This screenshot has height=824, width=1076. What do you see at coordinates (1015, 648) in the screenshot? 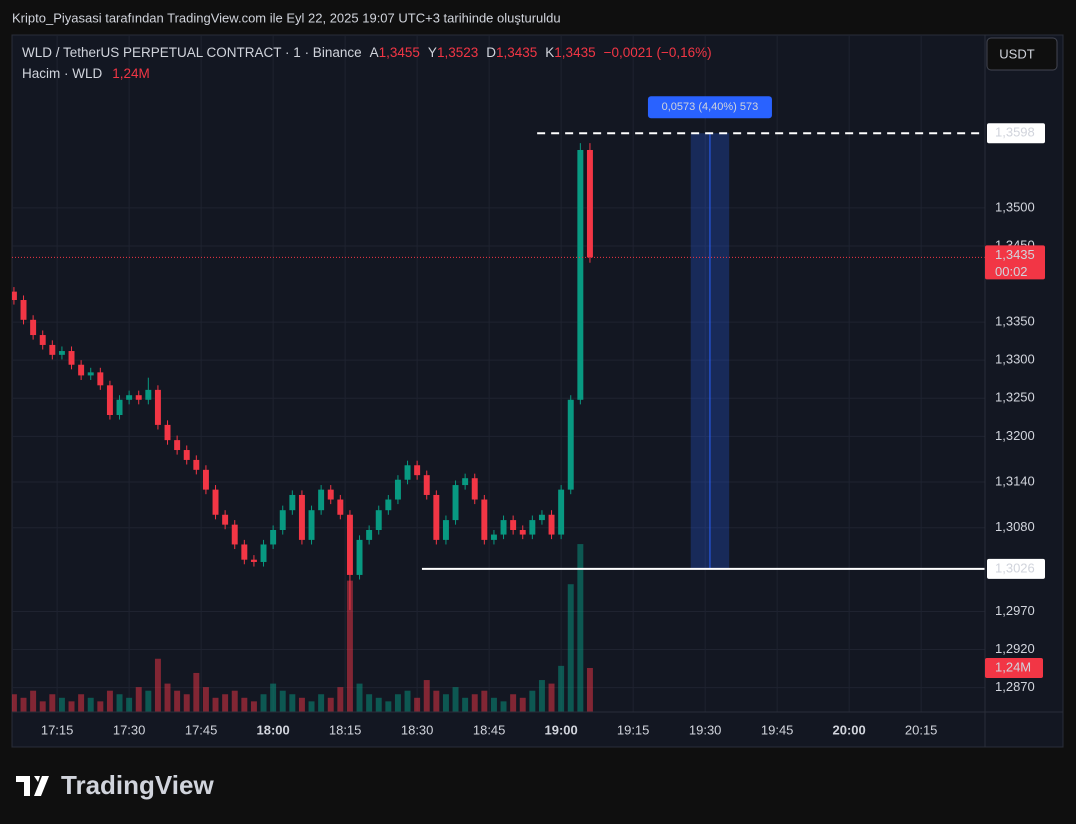
I see `y-tick-label: 1,2920` at bounding box center [1015, 648].